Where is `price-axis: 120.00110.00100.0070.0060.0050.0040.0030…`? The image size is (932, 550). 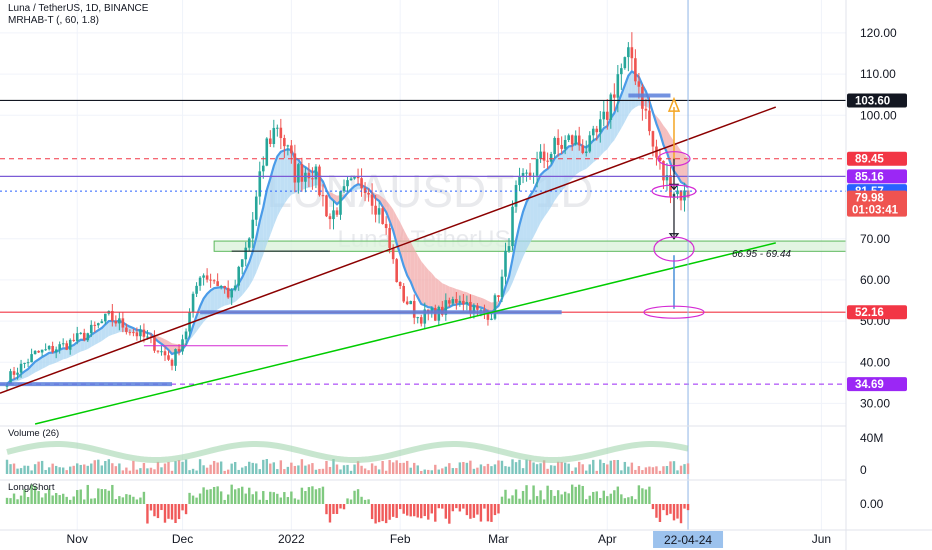 price-axis: 120.00110.00100.0070.0060.0050.0040.0030… is located at coordinates (871, 275).